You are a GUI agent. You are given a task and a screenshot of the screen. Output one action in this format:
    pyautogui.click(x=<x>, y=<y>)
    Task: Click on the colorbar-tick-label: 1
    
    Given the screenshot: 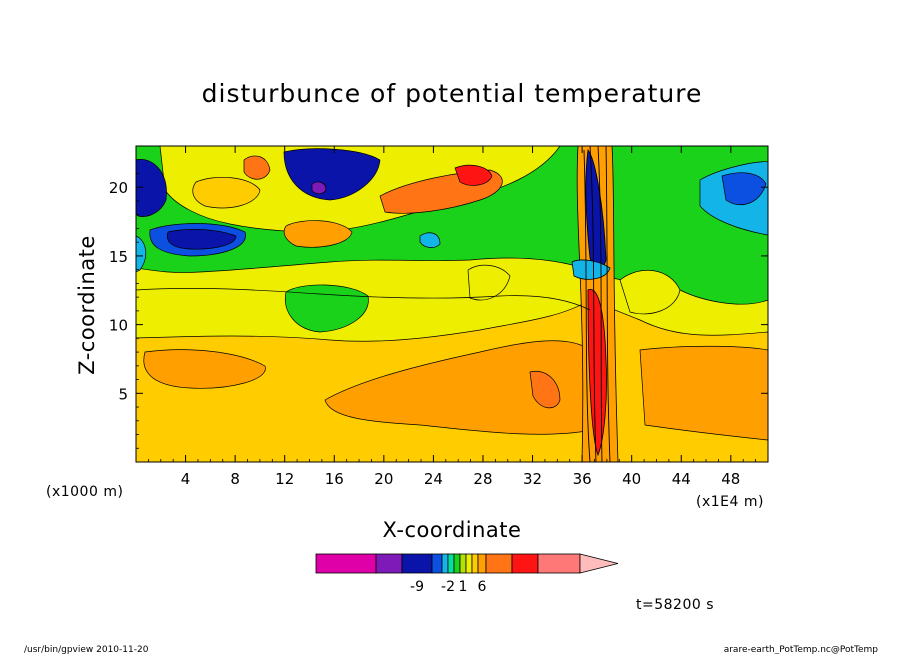 What is the action you would take?
    pyautogui.click(x=463, y=587)
    